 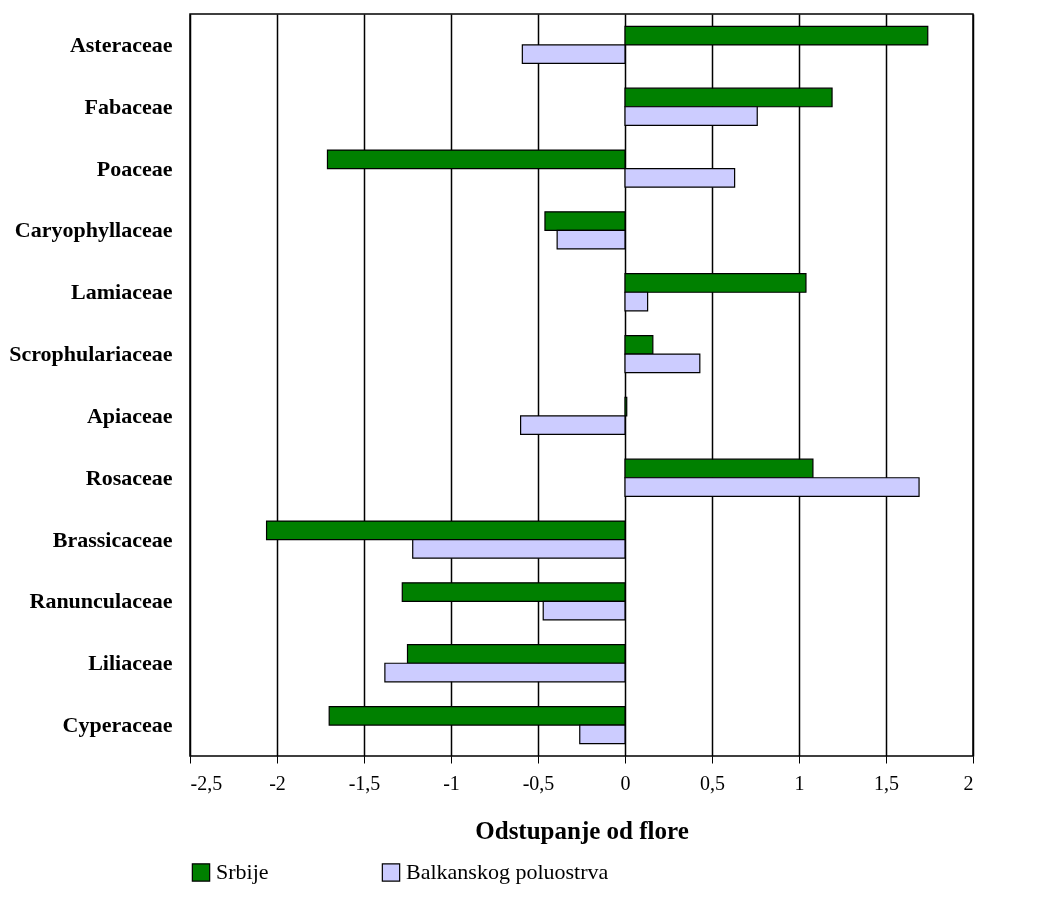 I want to click on y-tick-label: Brassicaceae, so click(x=112, y=539).